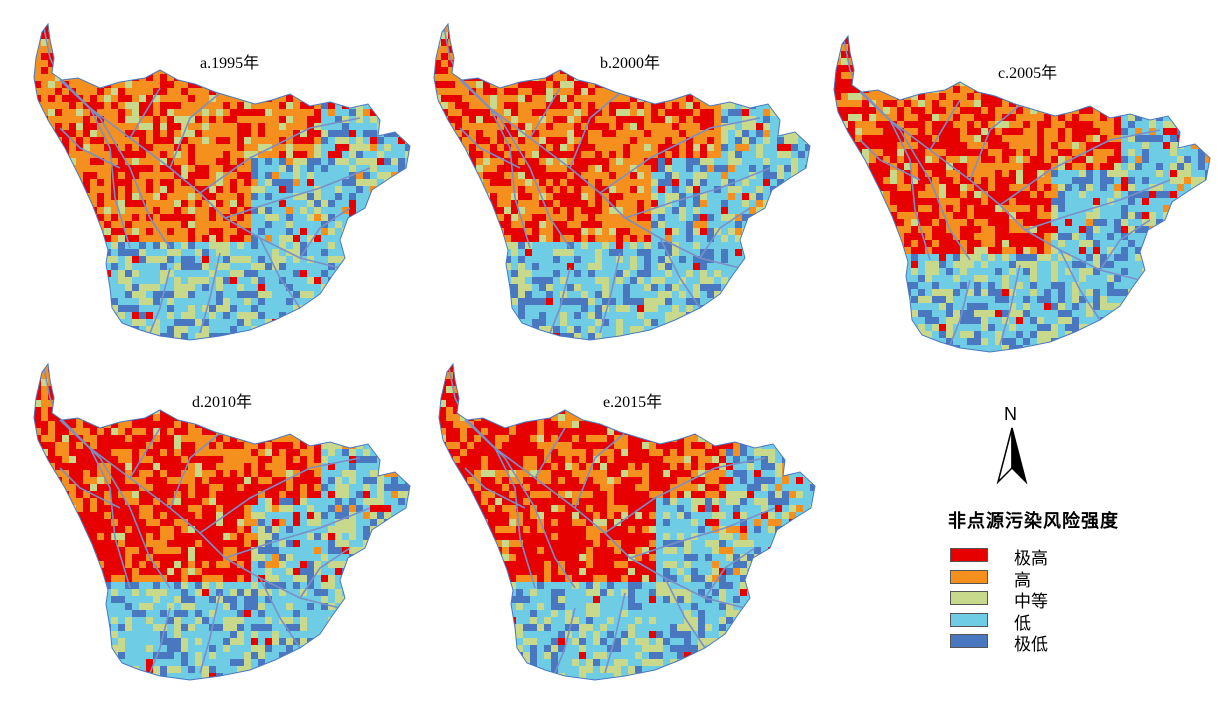 Image resolution: width=1218 pixels, height=717 pixels. What do you see at coordinates (1022, 624) in the screenshot?
I see `legend-label: 低` at bounding box center [1022, 624].